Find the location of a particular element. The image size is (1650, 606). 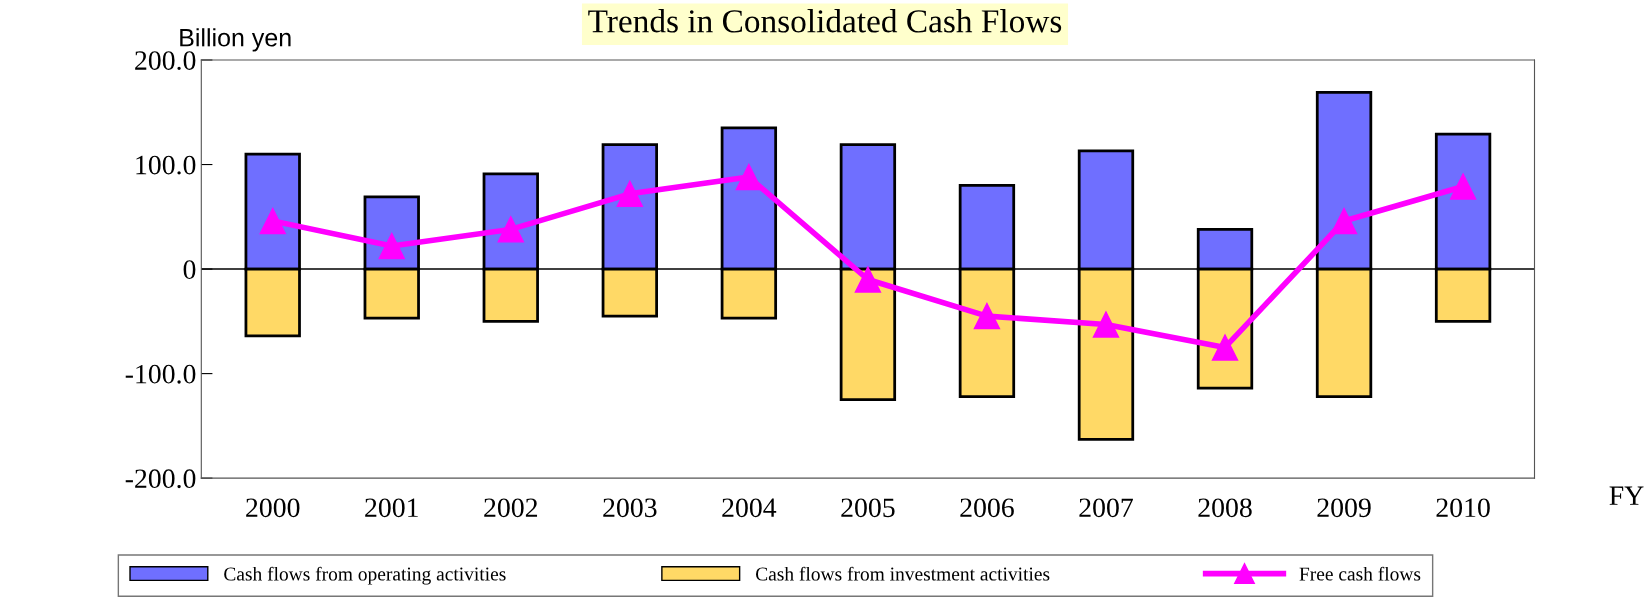

x-tick-label: 2003 is located at coordinates (630, 508).